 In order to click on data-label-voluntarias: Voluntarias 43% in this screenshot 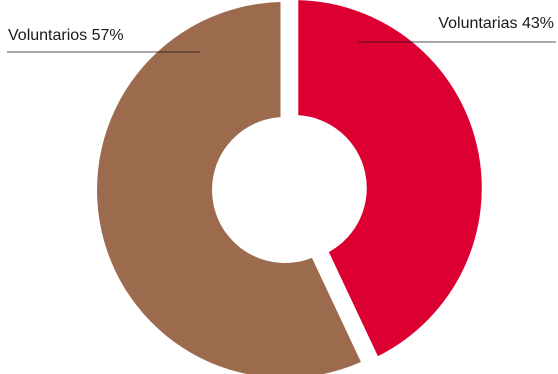, I will do `click(496, 23)`.